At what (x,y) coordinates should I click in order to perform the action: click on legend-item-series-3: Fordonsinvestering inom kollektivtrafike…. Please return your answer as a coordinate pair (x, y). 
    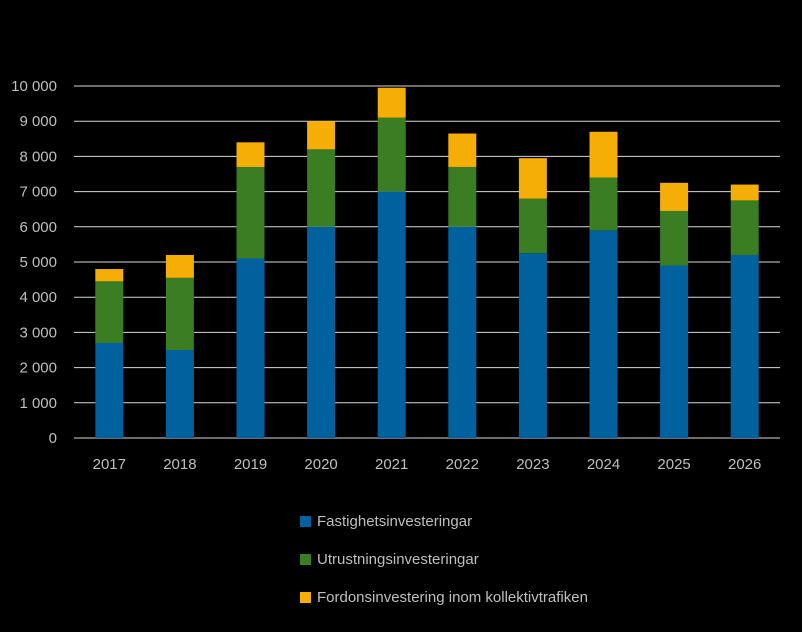
    Looking at the image, I should click on (444, 597).